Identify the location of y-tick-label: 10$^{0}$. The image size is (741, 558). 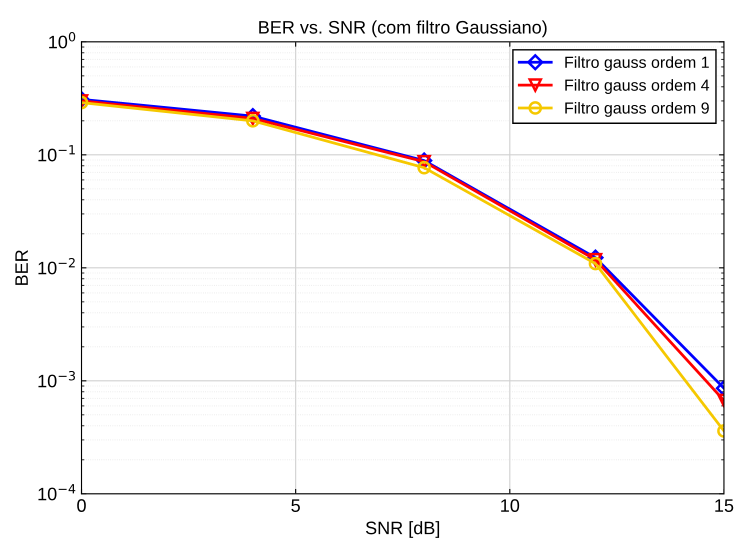
(62, 40).